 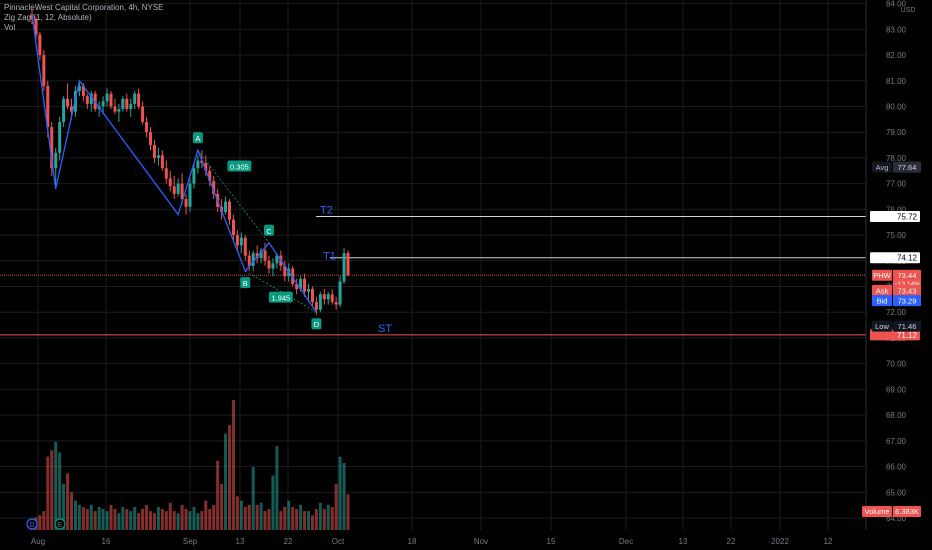 What do you see at coordinates (882, 326) in the screenshot?
I see `svg-text: Low` at bounding box center [882, 326].